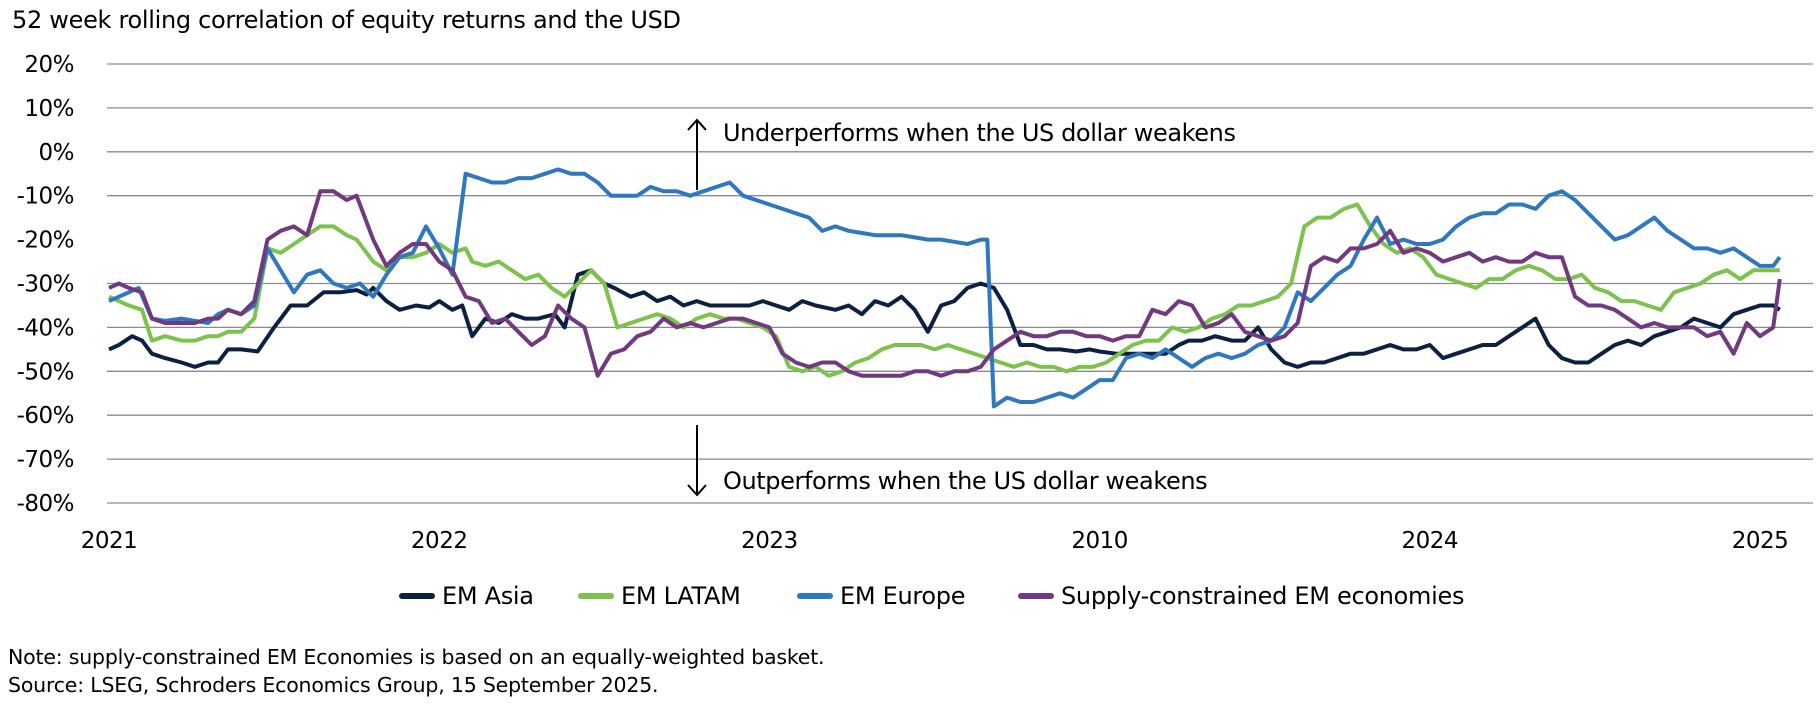 Image resolution: width=1820 pixels, height=704 pixels. I want to click on annotation-outperforms: Outperforms when the US dollar weakens, so click(965, 481).